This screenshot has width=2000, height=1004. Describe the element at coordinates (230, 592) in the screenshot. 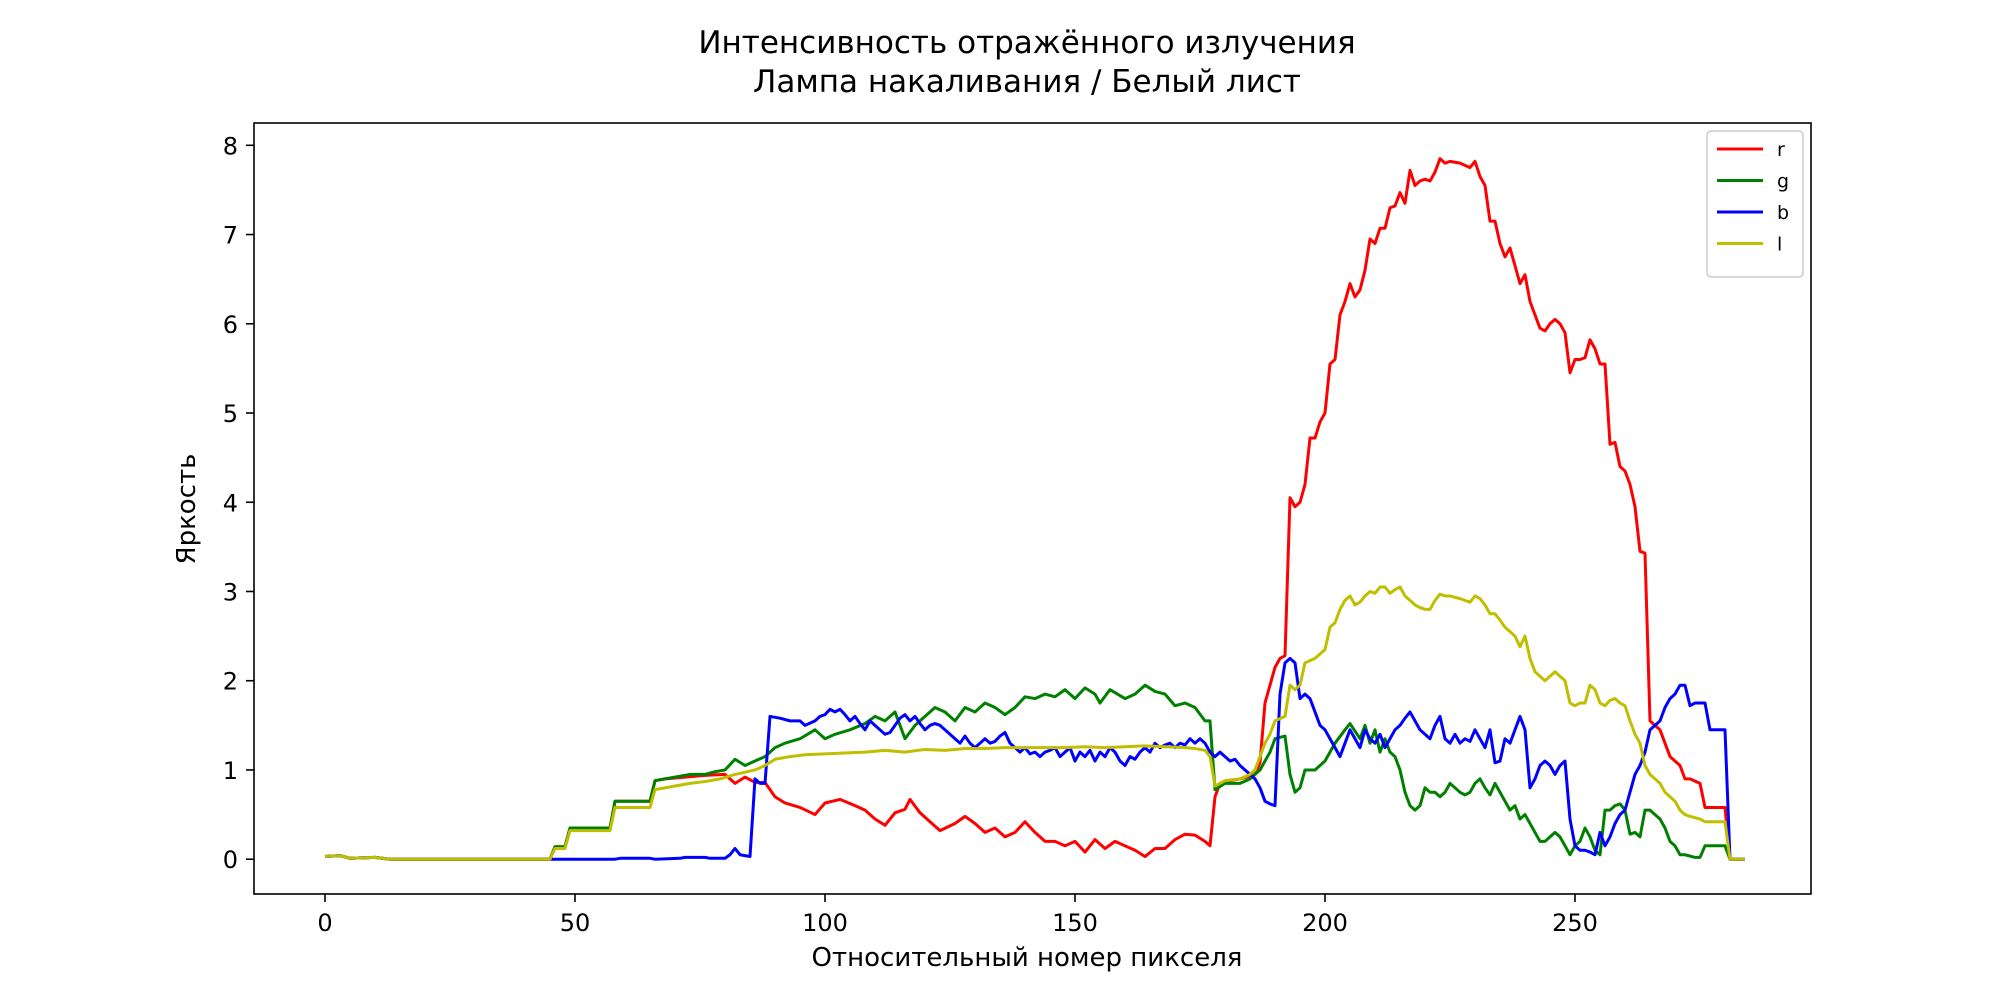

I see `y-tick-label: 3` at that location.